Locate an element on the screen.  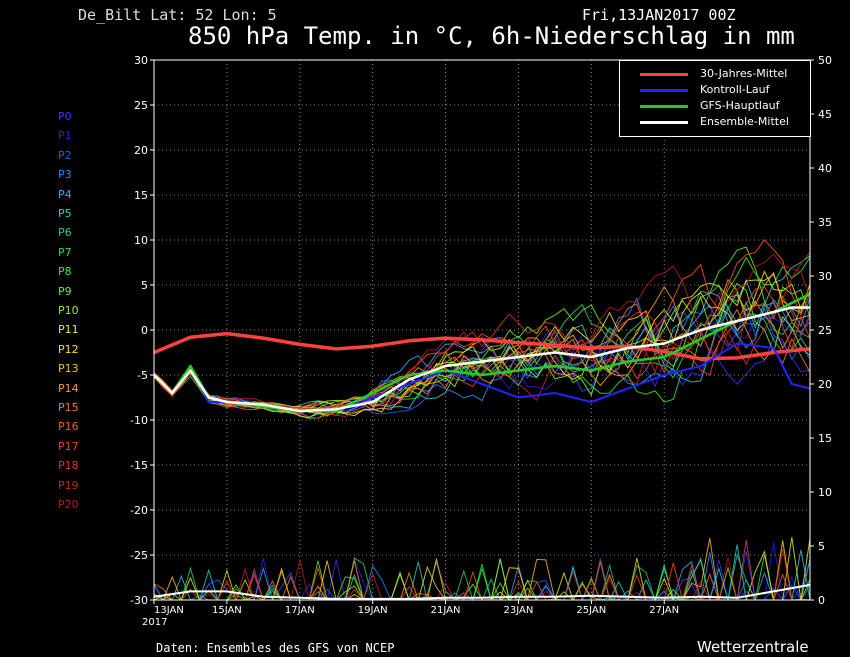
member-label: P16 is located at coordinates (68, 427).